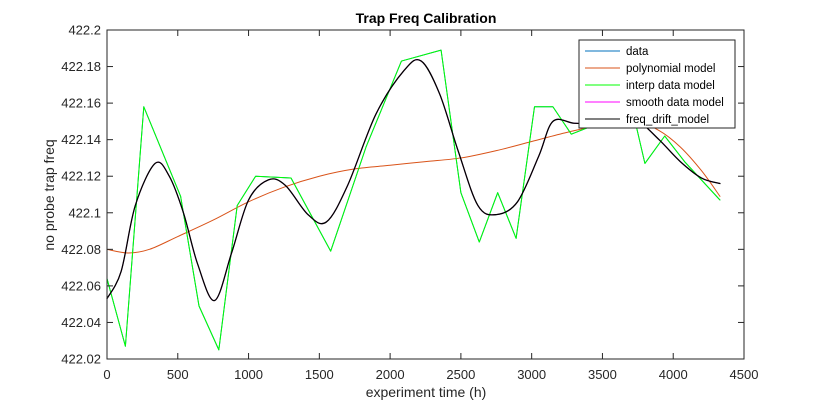 The height and width of the screenshot is (403, 823). I want to click on y-tick-label: 422.18, so click(81, 66).